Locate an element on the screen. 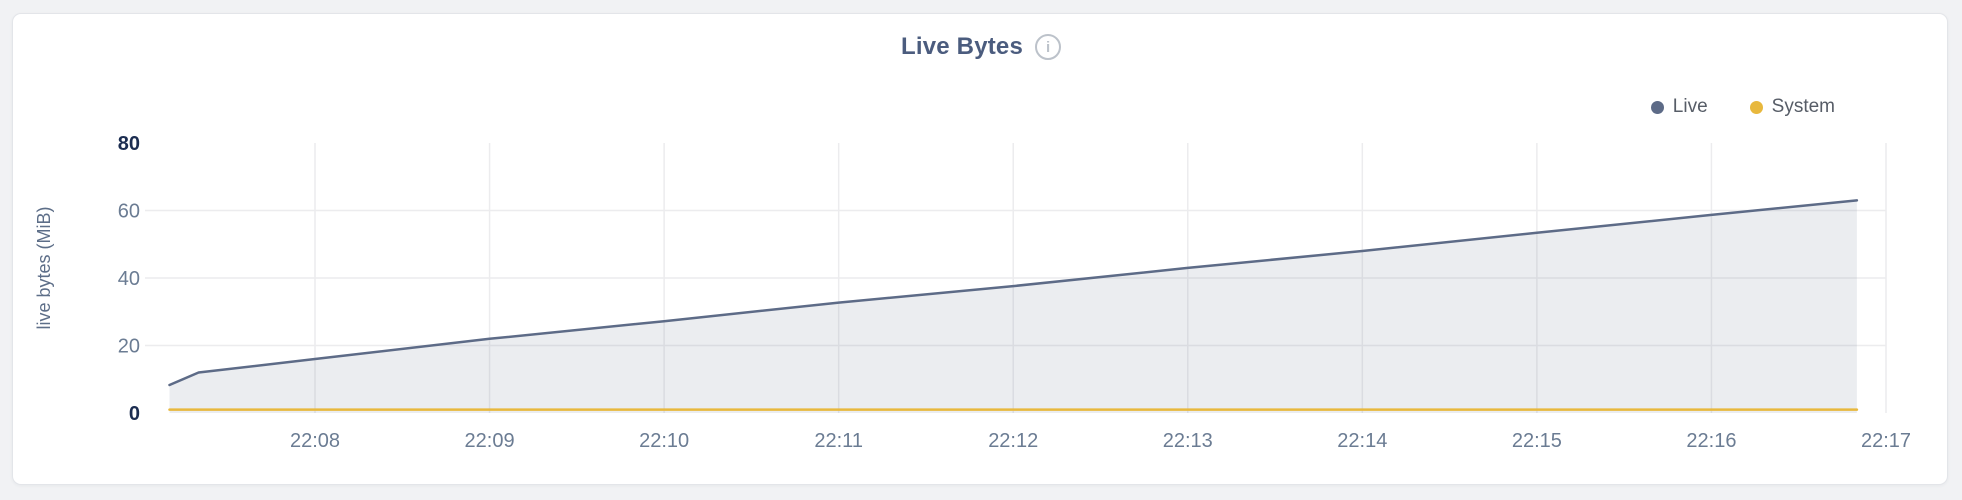 This screenshot has width=1962, height=500. legend-item-live: Live is located at coordinates (1679, 107).